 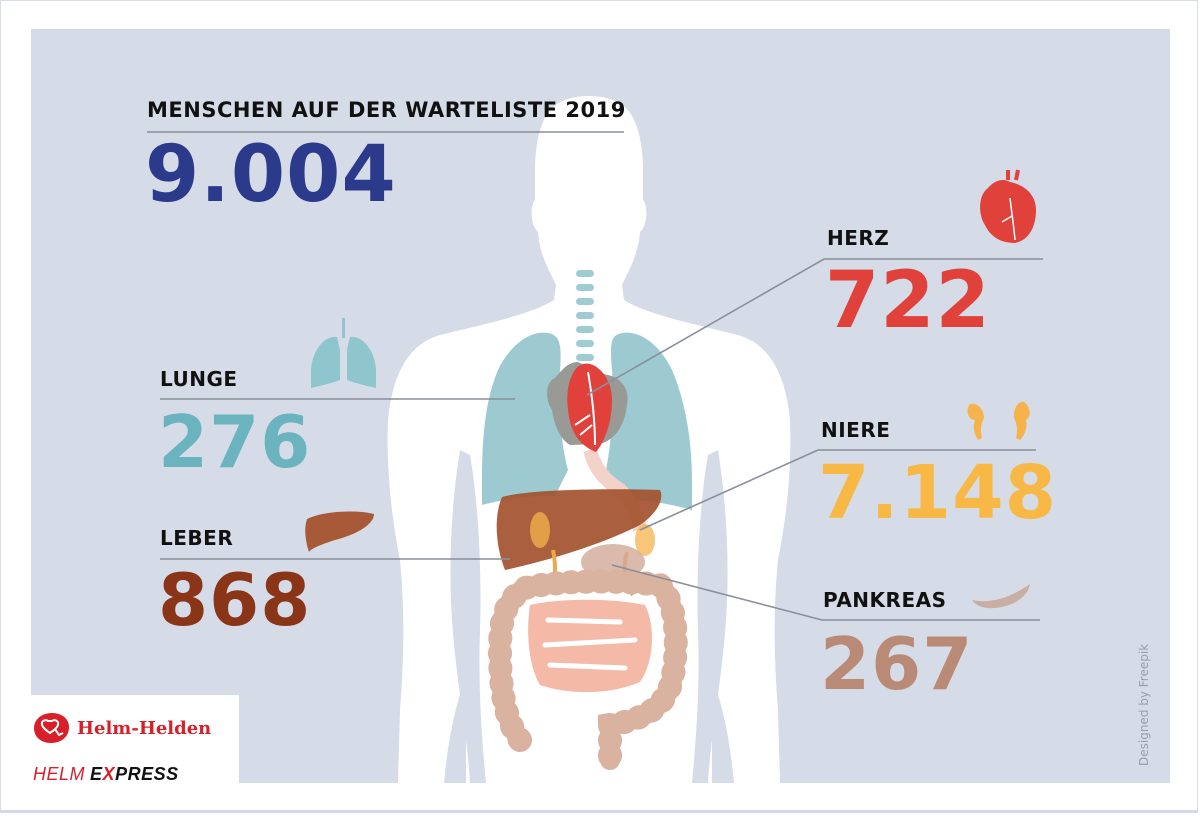 What do you see at coordinates (856, 430) in the screenshot?
I see `niere-label: NIERE` at bounding box center [856, 430].